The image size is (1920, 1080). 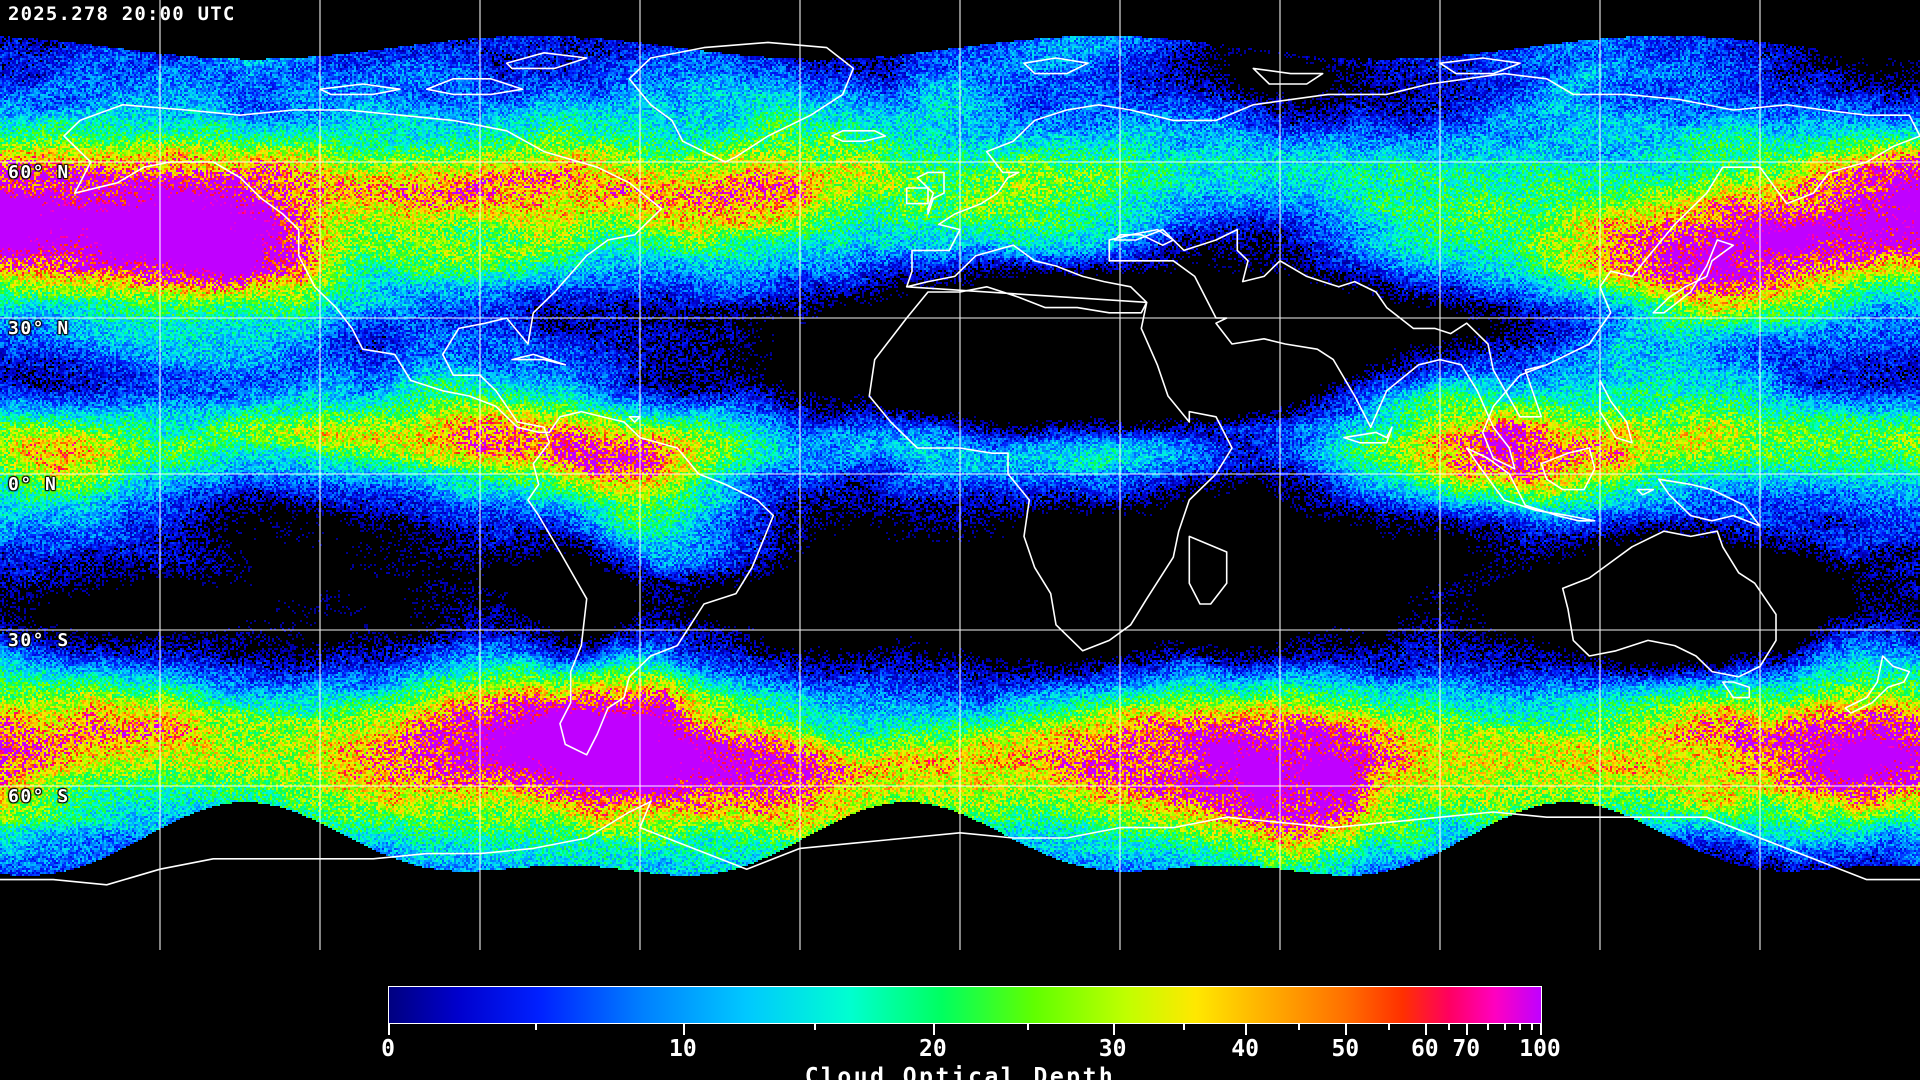 I want to click on colorbar-frame, so click(x=965, y=1005).